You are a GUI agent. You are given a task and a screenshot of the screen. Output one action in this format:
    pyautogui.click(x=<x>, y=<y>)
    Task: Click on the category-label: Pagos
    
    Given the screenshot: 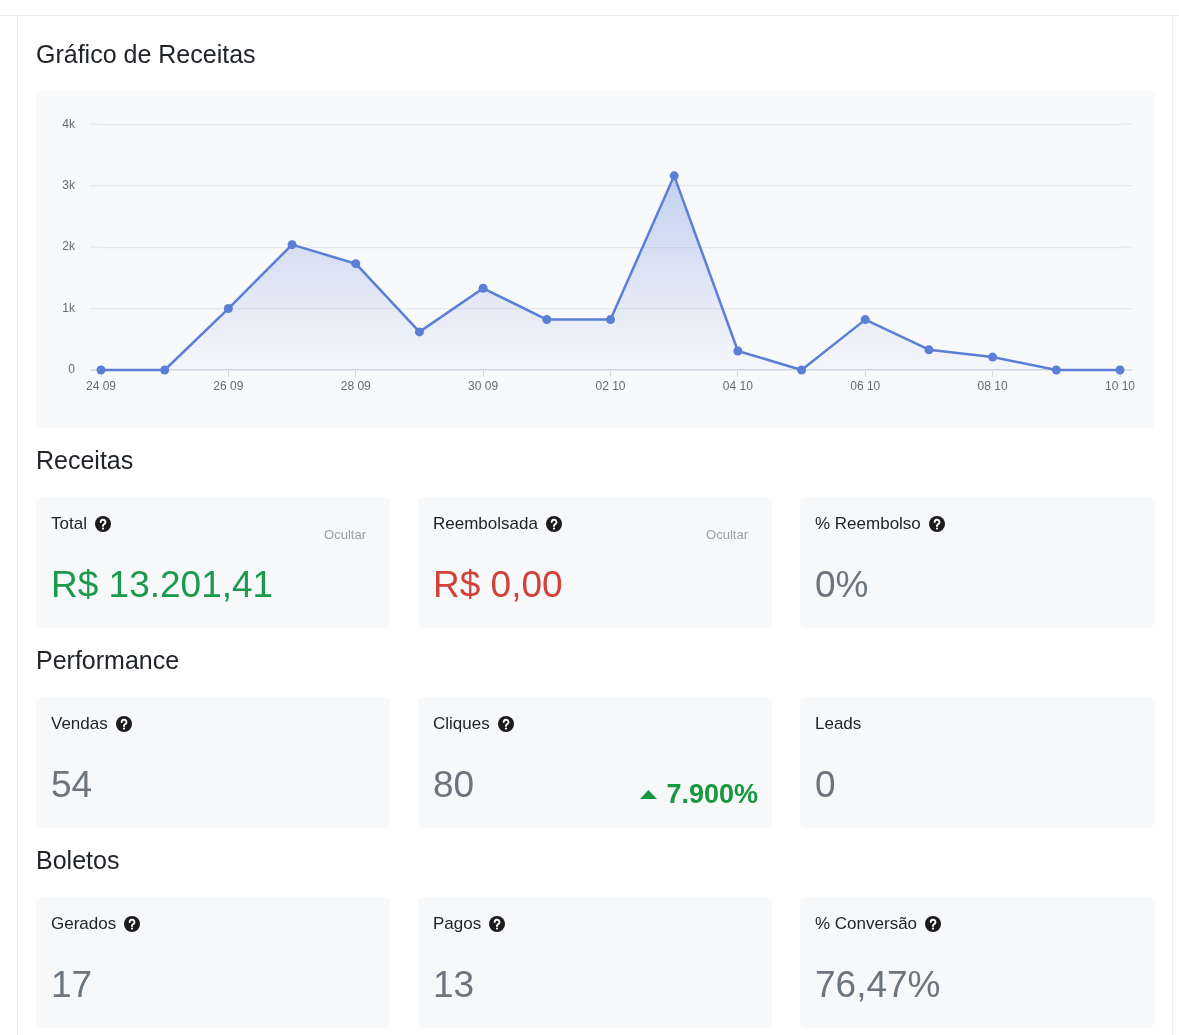 What is the action you would take?
    pyautogui.click(x=457, y=924)
    